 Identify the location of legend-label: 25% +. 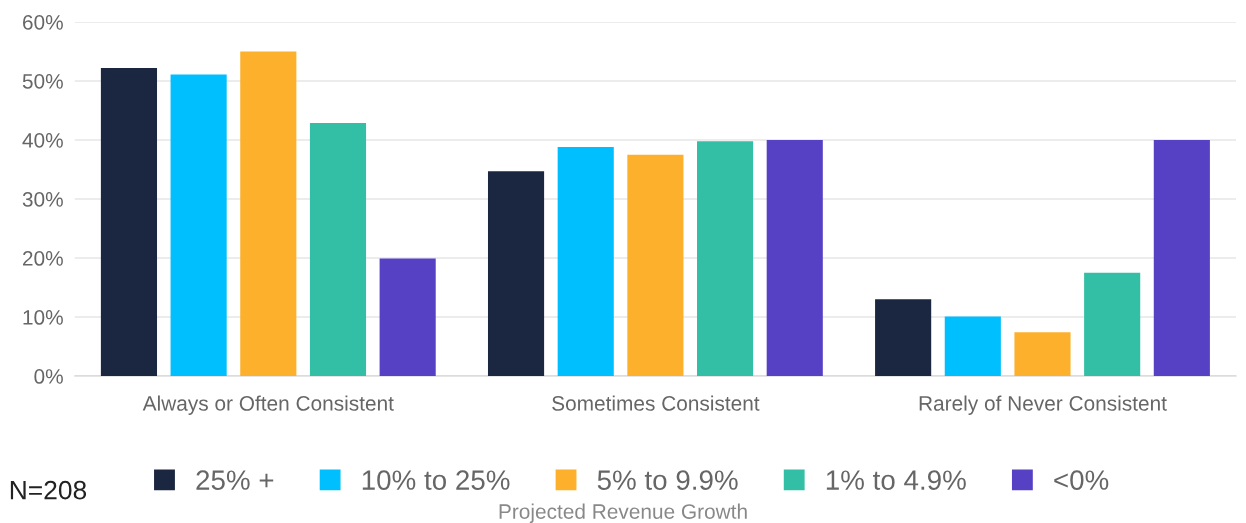
(235, 480).